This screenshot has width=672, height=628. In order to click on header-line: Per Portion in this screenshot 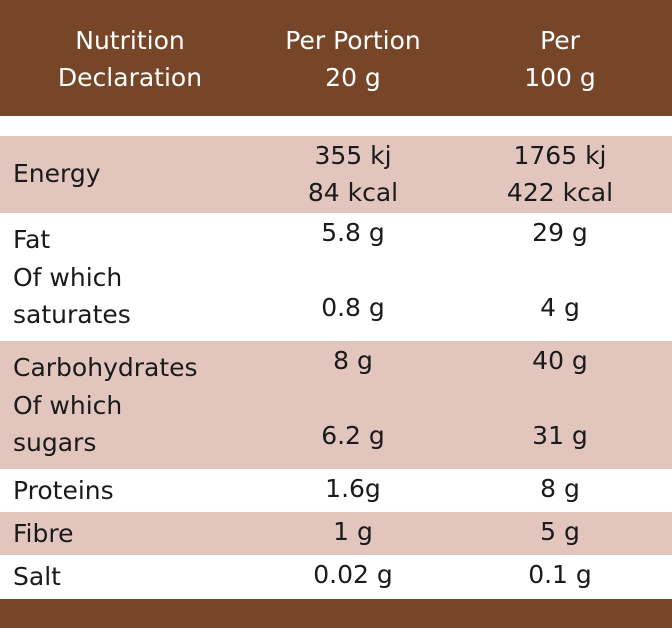, I will do `click(353, 40)`.